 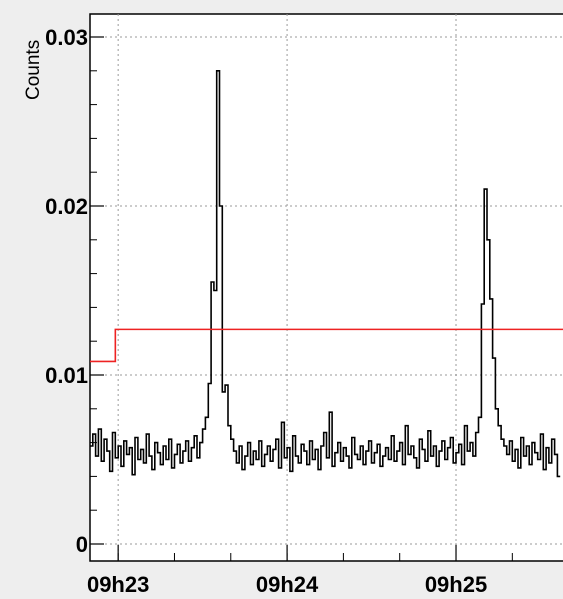 I want to click on series-threshold-line, so click(x=326, y=345).